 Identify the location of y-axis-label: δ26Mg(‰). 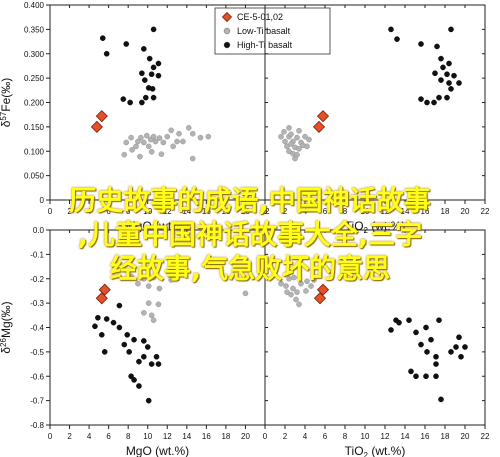
(6, 327).